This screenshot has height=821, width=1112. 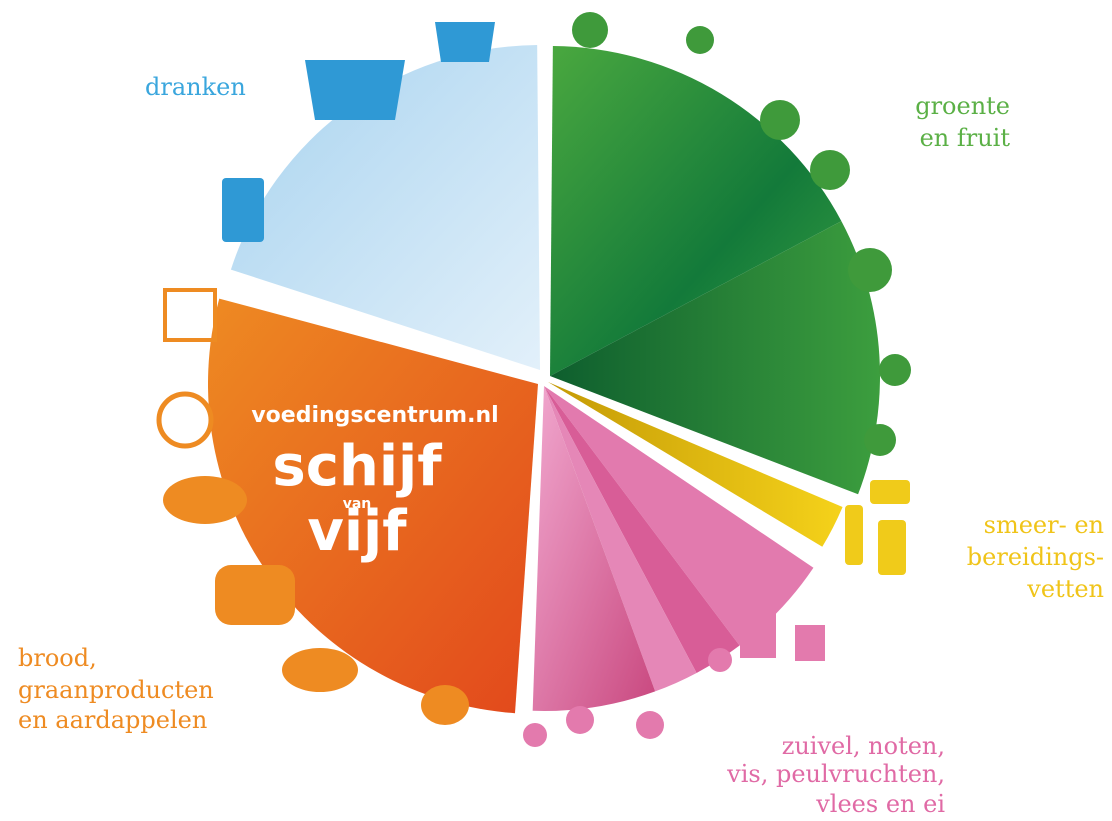 What do you see at coordinates (1044, 525) in the screenshot?
I see `label: smeer- en` at bounding box center [1044, 525].